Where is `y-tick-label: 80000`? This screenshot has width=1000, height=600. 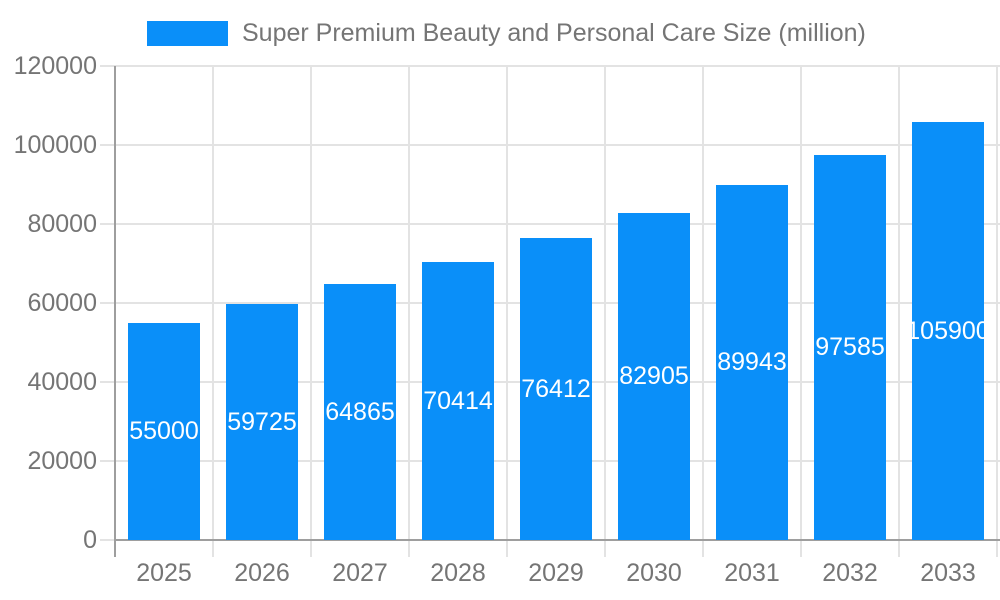
y-tick-label: 80000 is located at coordinates (62, 224).